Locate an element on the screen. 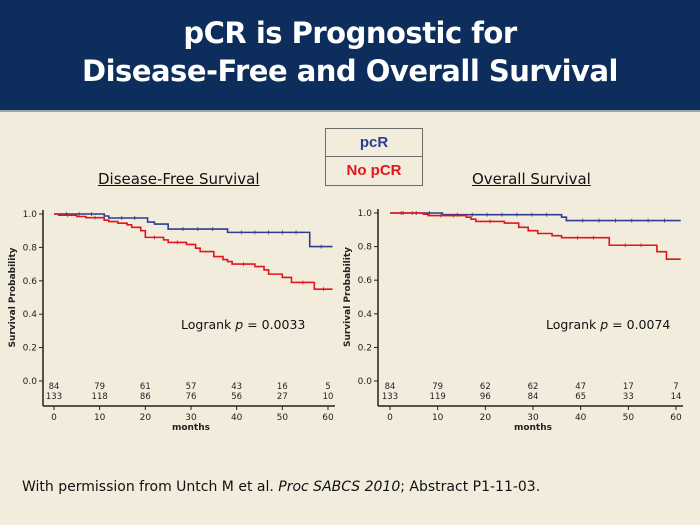 Image resolution: width=700 pixels, height=525 pixels. os-series-pcr-line is located at coordinates (535, 217).